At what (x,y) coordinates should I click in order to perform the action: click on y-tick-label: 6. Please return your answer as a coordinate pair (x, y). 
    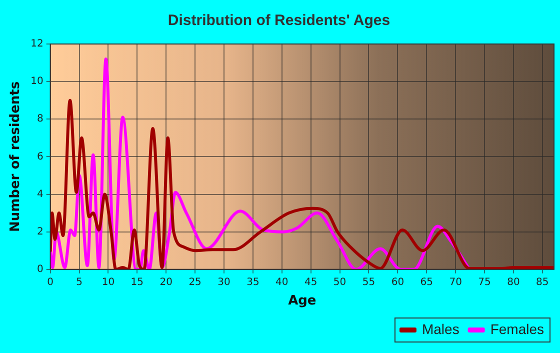
    Looking at the image, I should click on (40, 156).